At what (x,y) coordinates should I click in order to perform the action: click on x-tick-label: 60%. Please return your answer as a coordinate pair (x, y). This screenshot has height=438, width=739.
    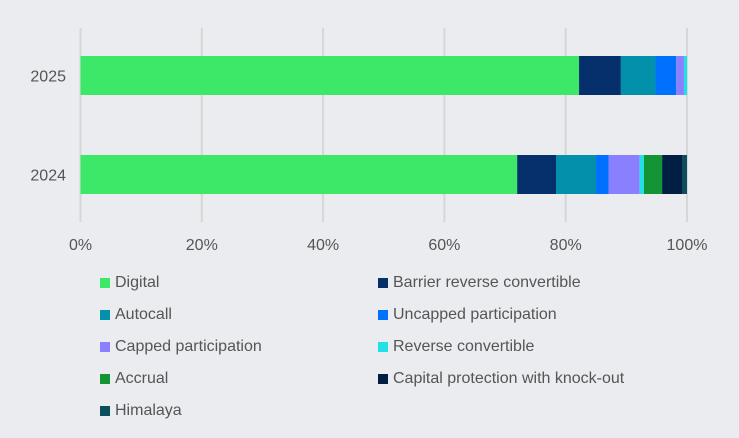
    Looking at the image, I should click on (444, 245).